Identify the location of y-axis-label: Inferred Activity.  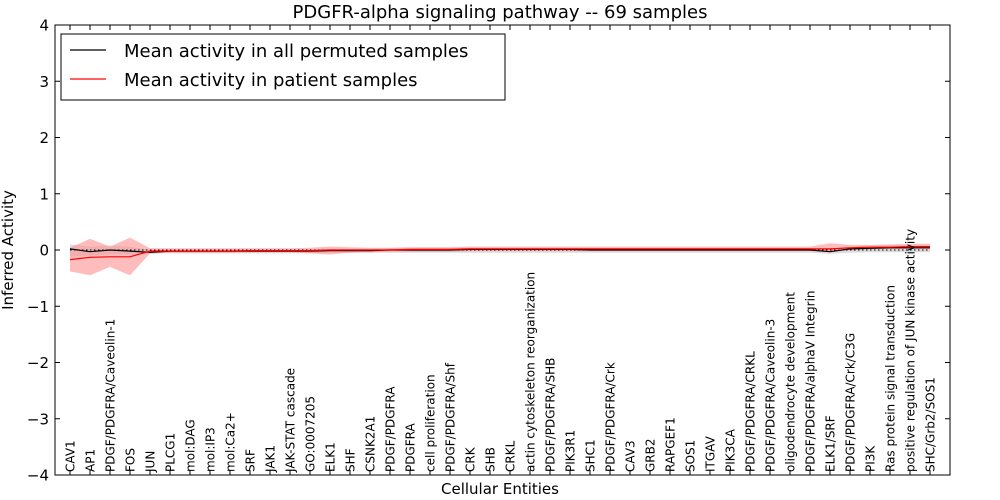
(8, 250).